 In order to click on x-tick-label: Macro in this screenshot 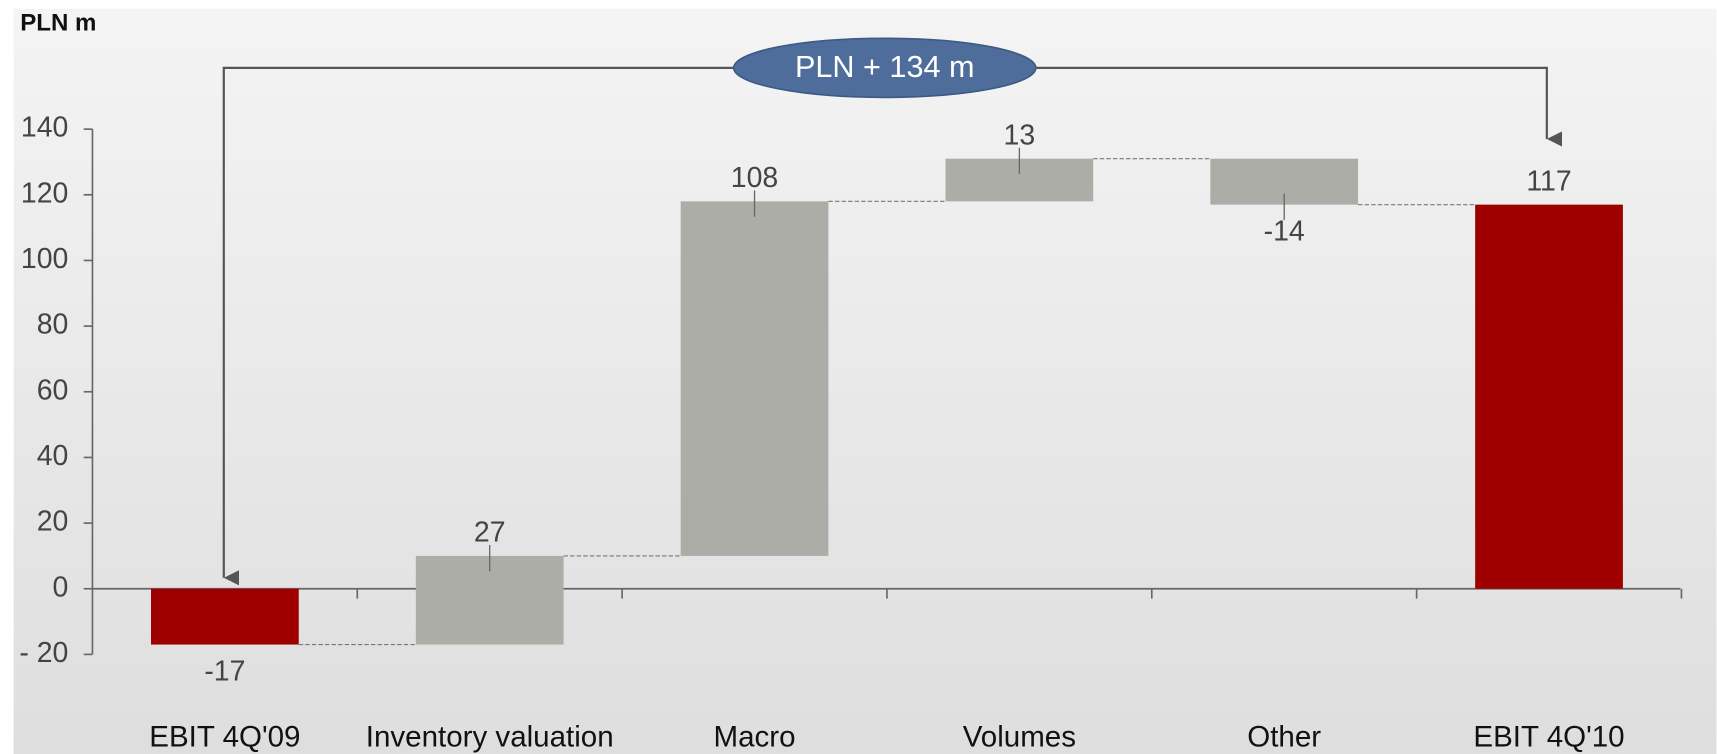, I will do `click(755, 736)`.